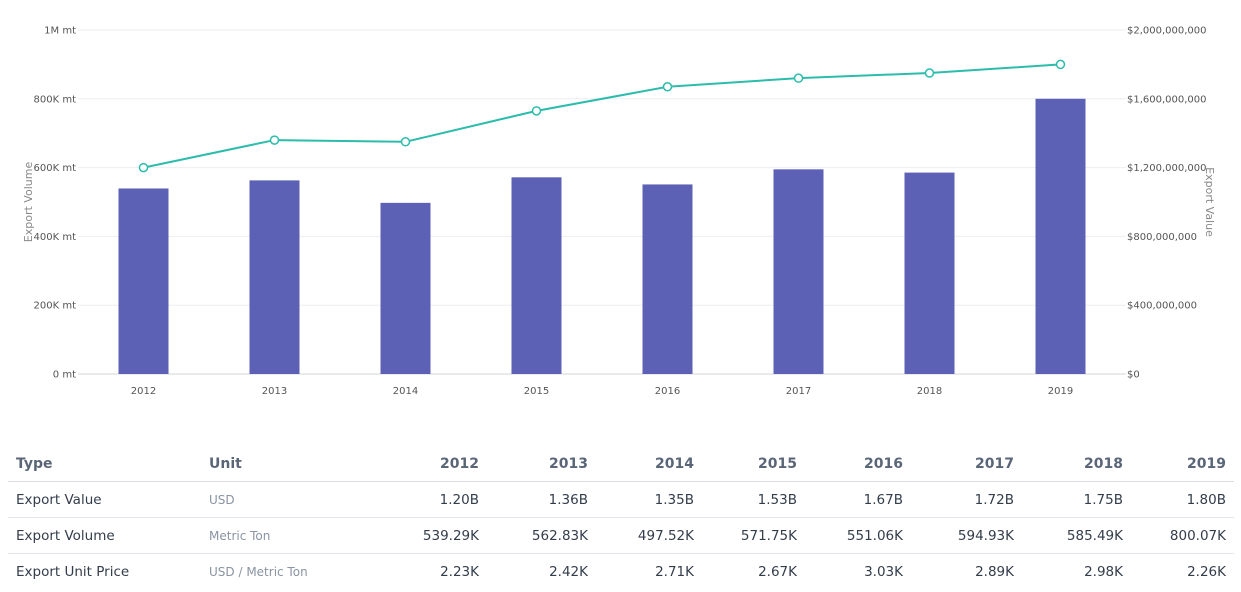  Describe the element at coordinates (798, 391) in the screenshot. I see `x-tick-label: 2017` at that location.